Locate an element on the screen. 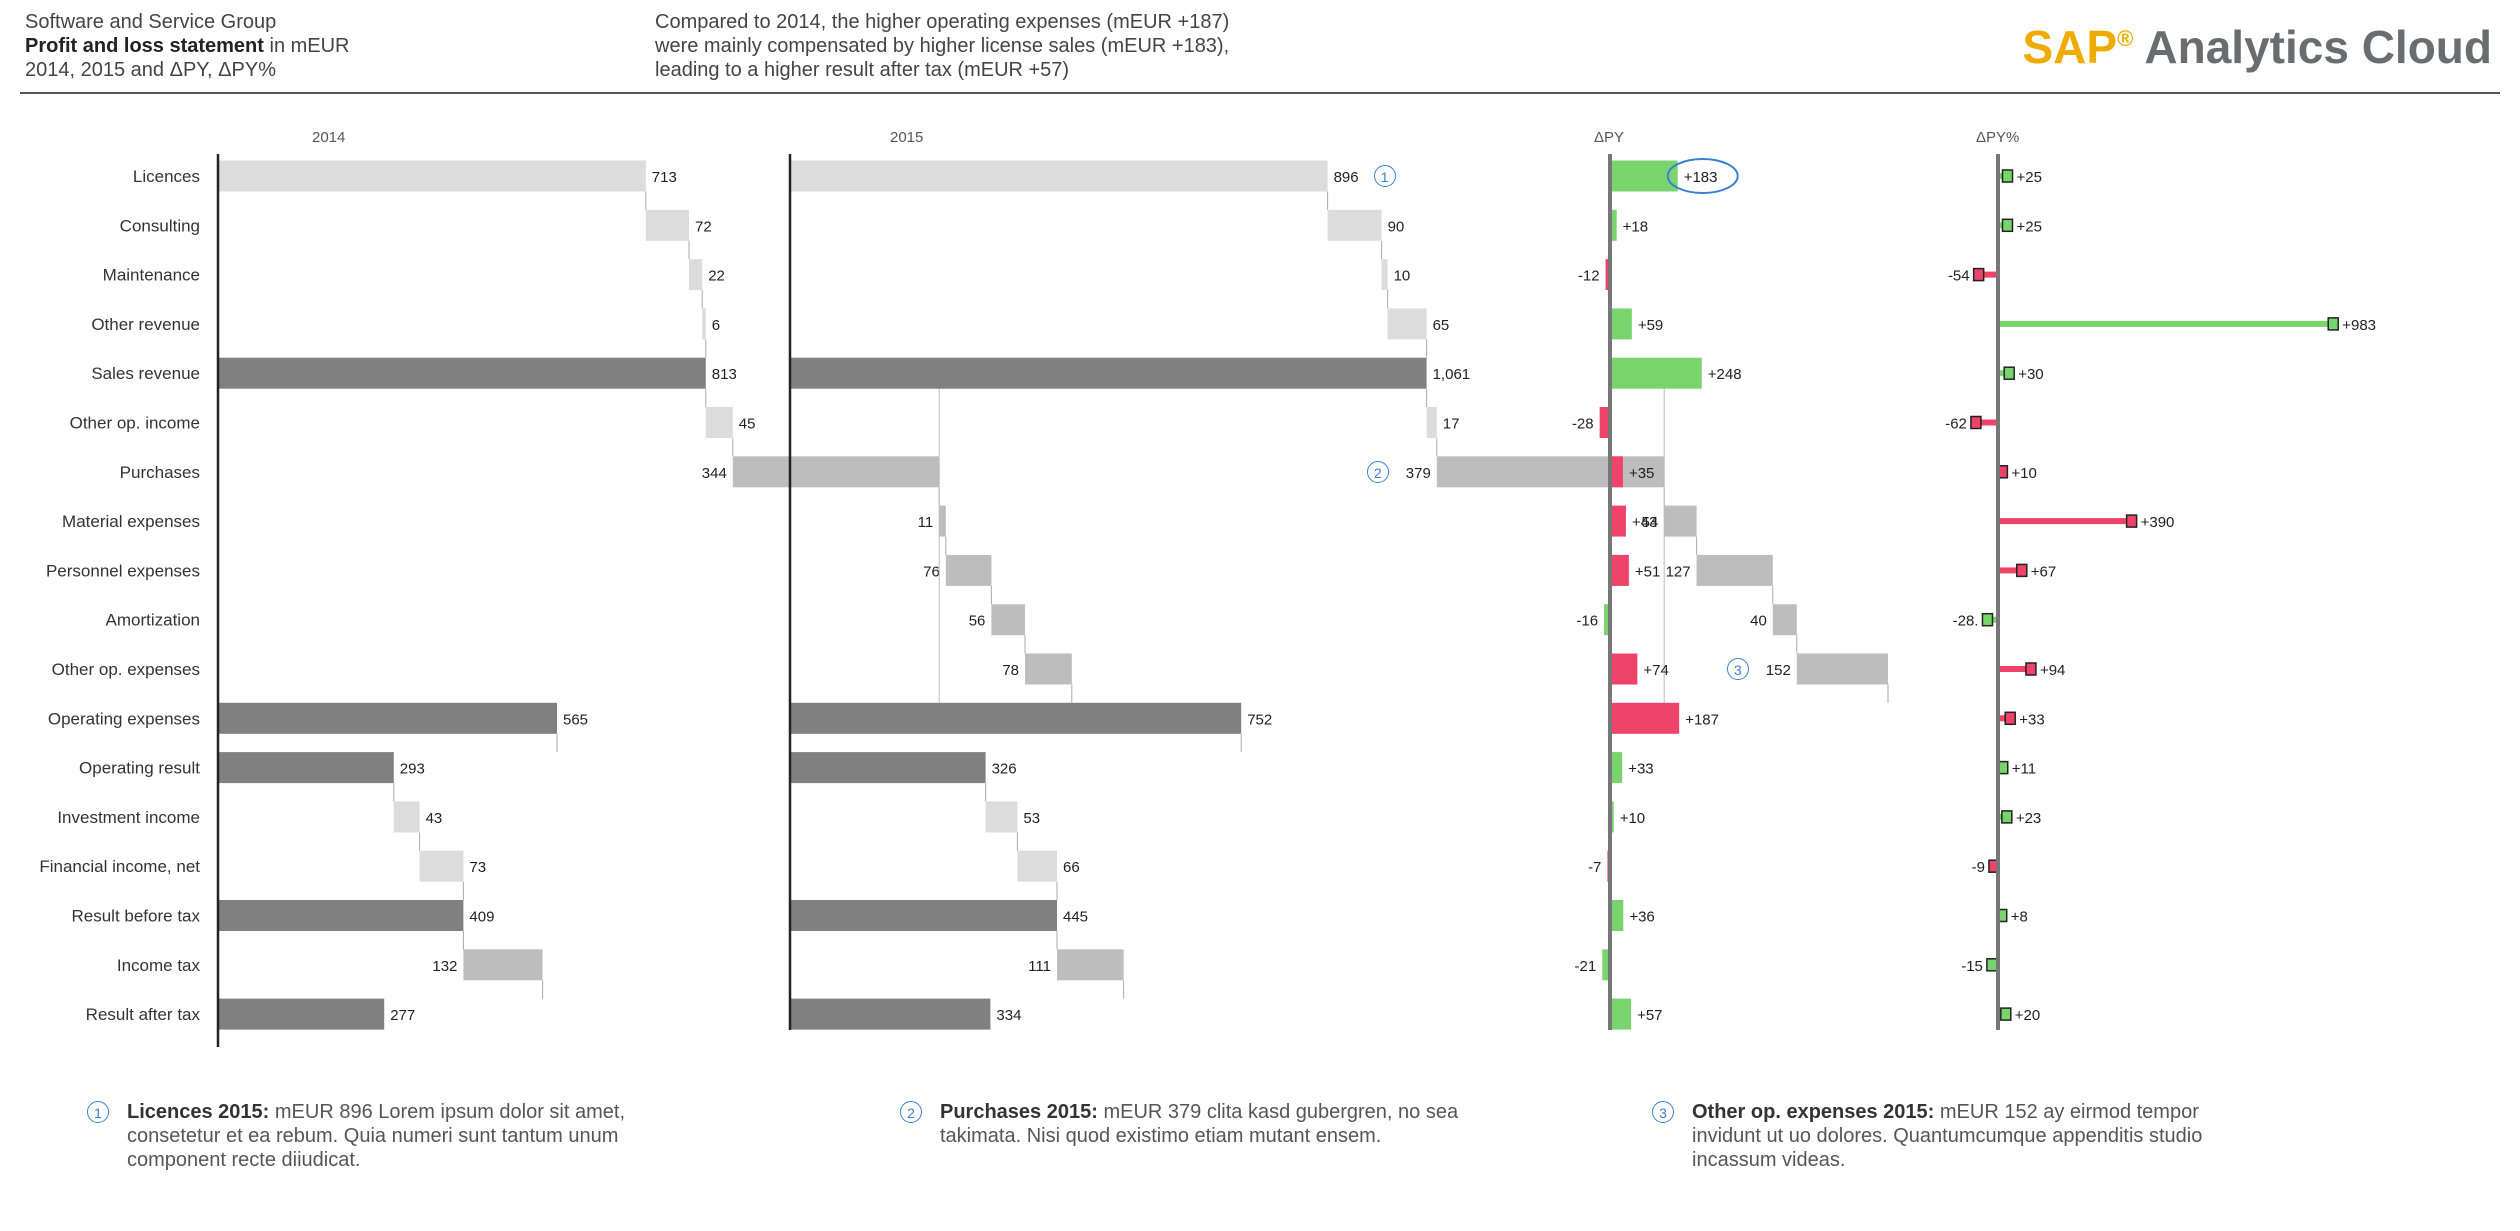 The height and width of the screenshot is (1231, 2520). highlight-ellipse is located at coordinates (1702, 176).